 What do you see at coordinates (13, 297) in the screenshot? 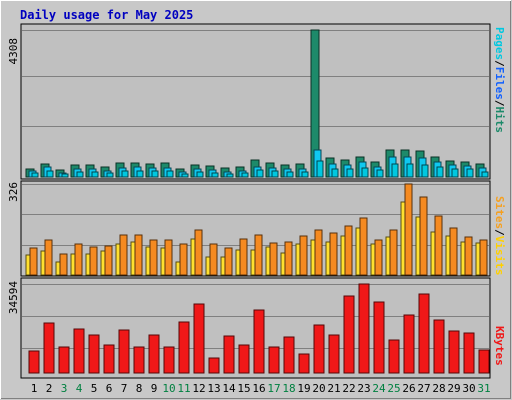
I see `kbytes-max-label: 34594` at bounding box center [13, 297].